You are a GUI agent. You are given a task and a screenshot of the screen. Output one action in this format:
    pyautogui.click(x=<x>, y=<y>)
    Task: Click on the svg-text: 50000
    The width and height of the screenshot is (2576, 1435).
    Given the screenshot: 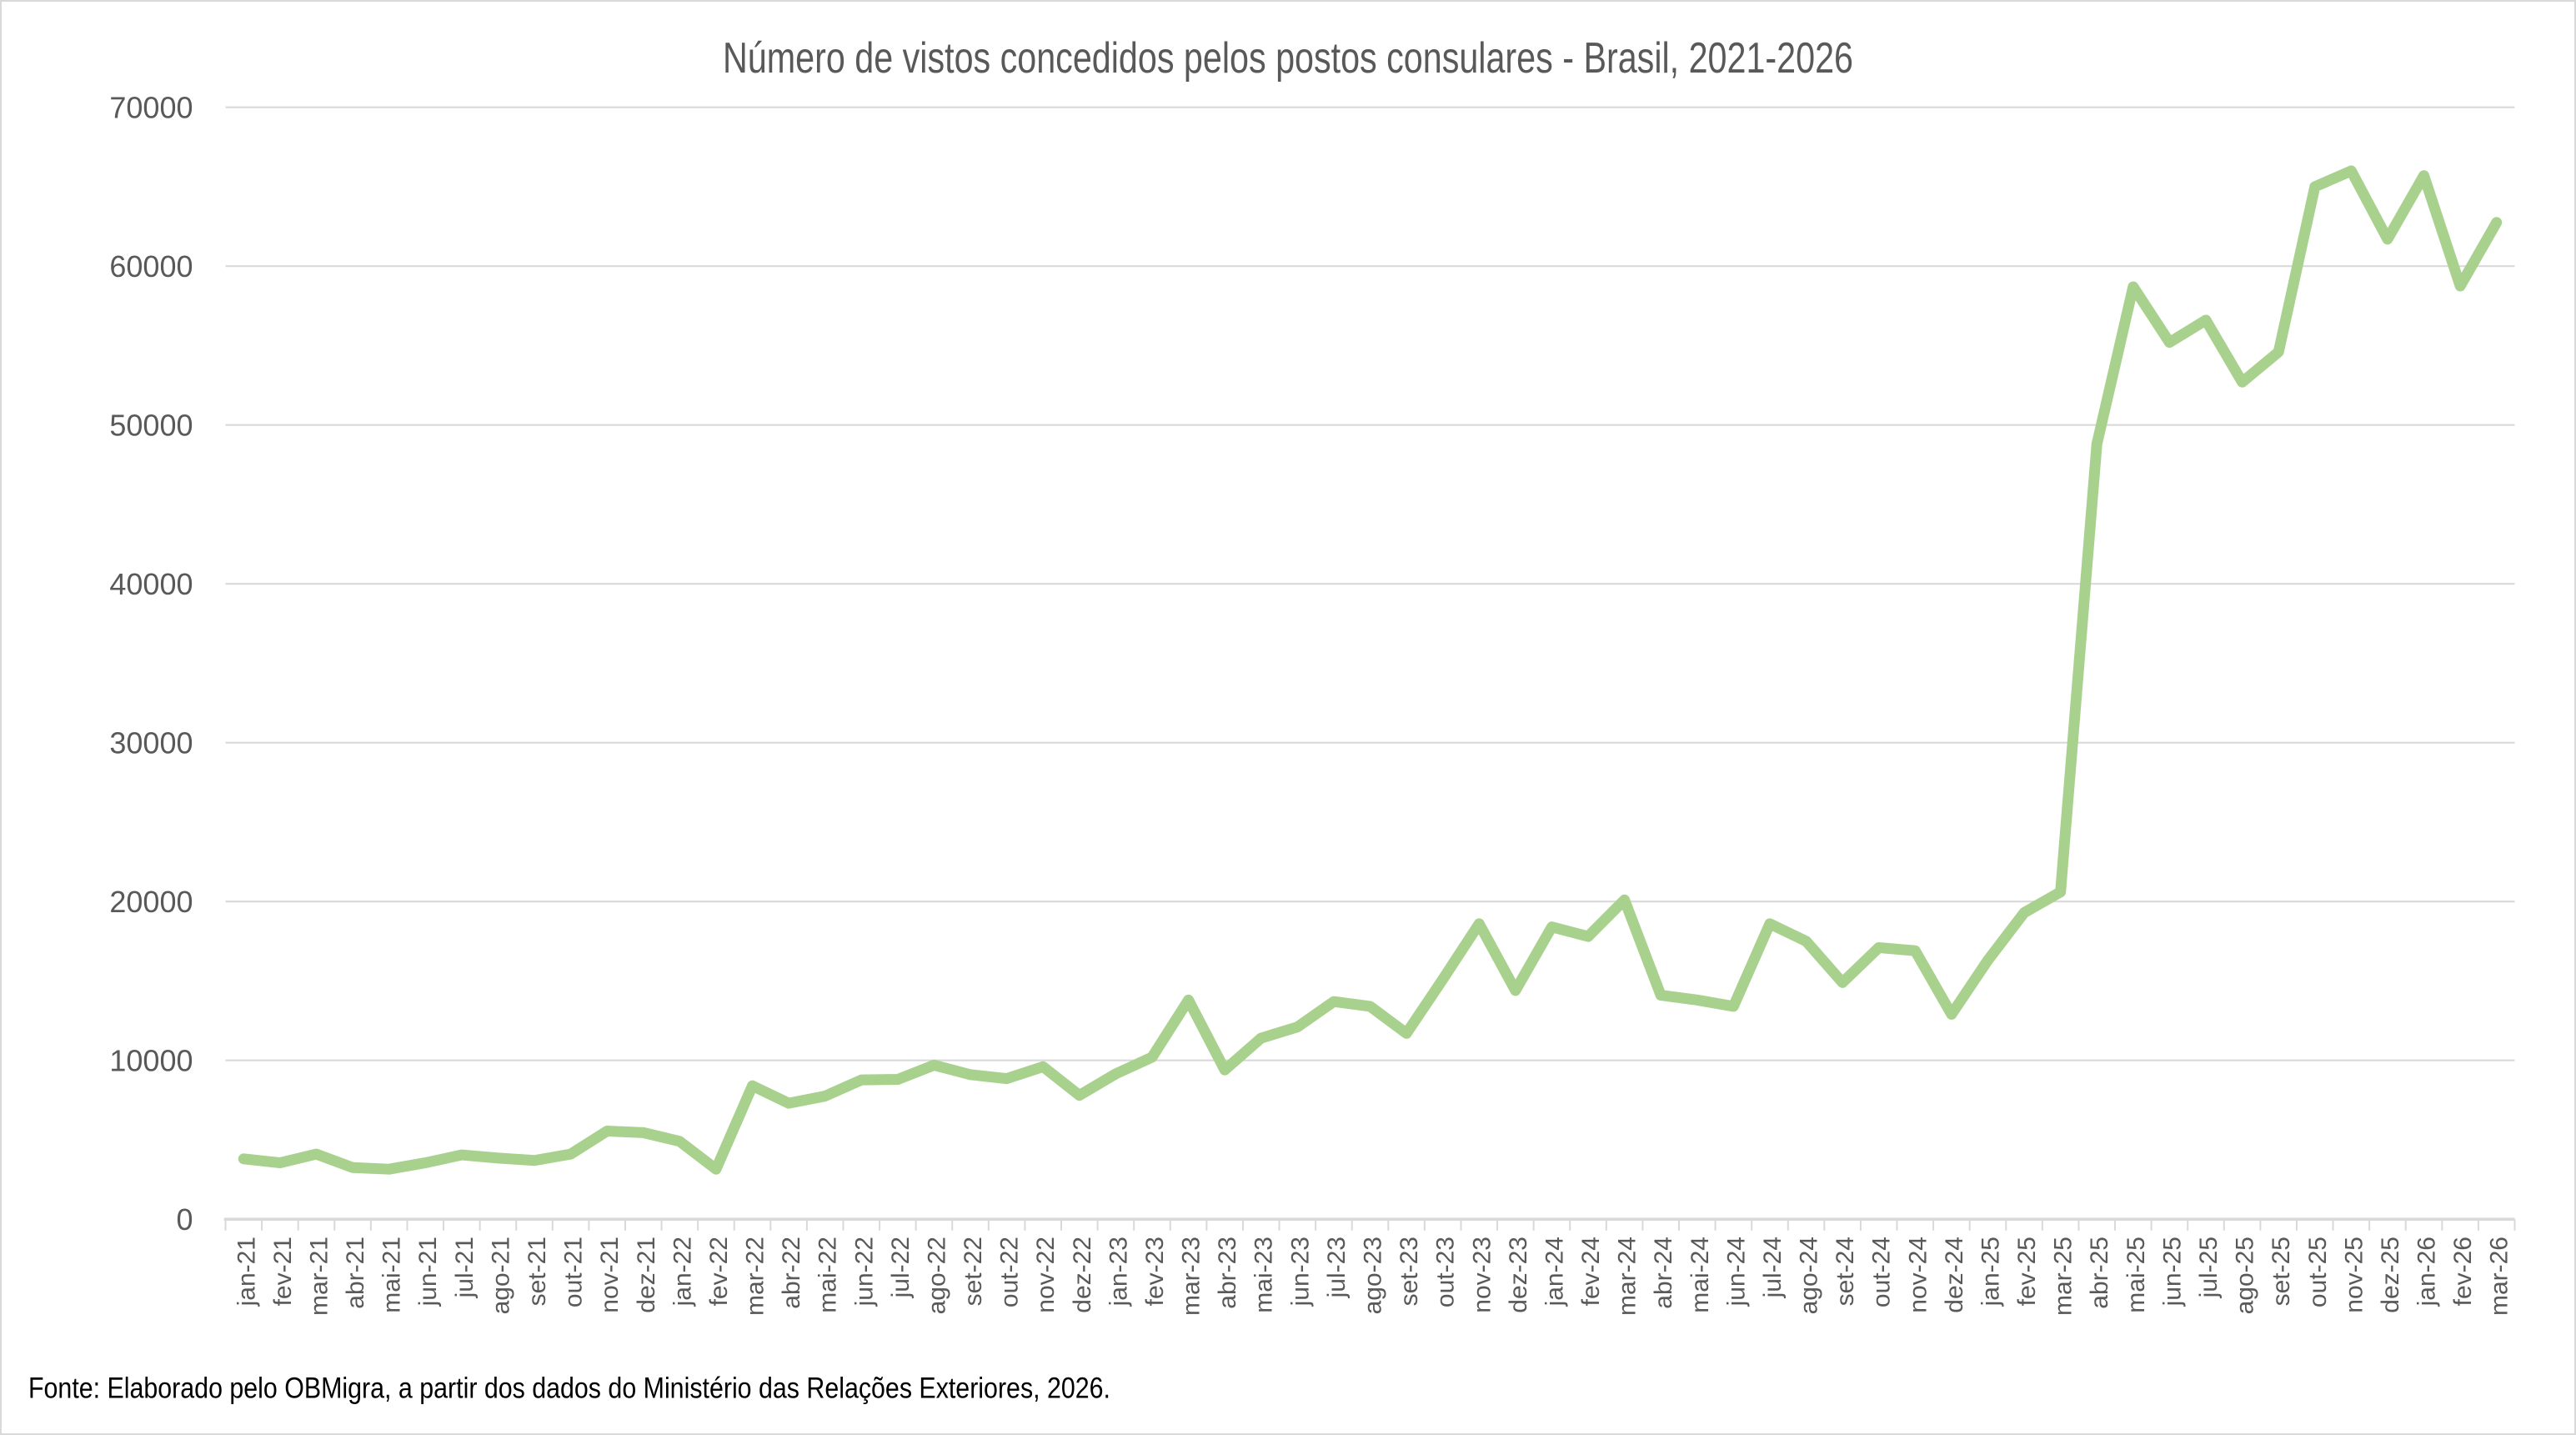 What is the action you would take?
    pyautogui.click(x=151, y=426)
    